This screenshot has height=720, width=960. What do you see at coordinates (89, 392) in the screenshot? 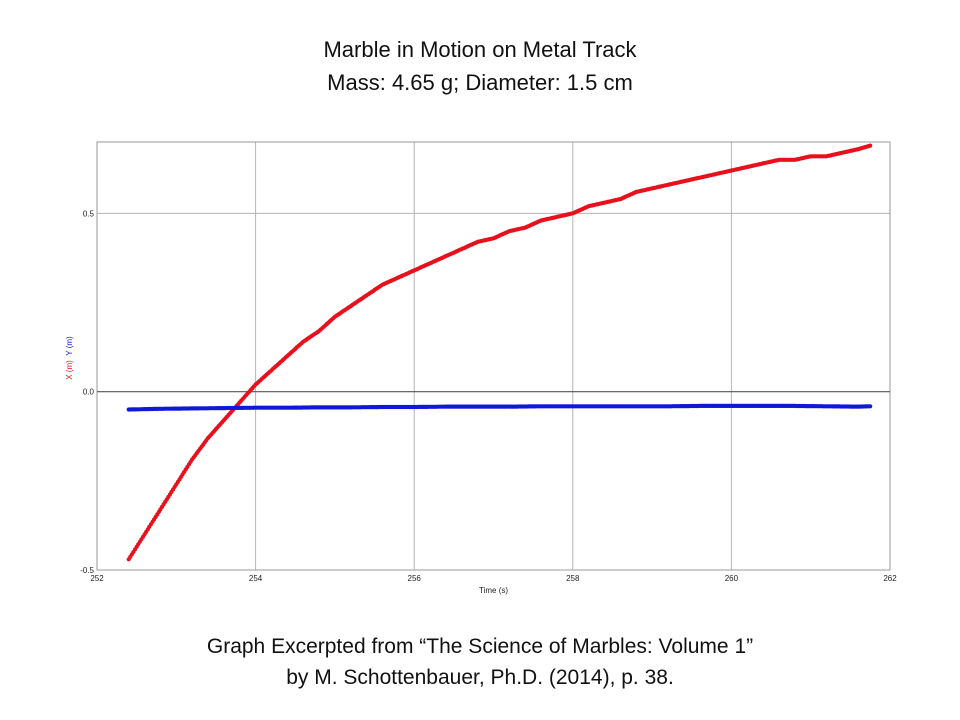
I see `y-tick-label: 0.0` at bounding box center [89, 392].